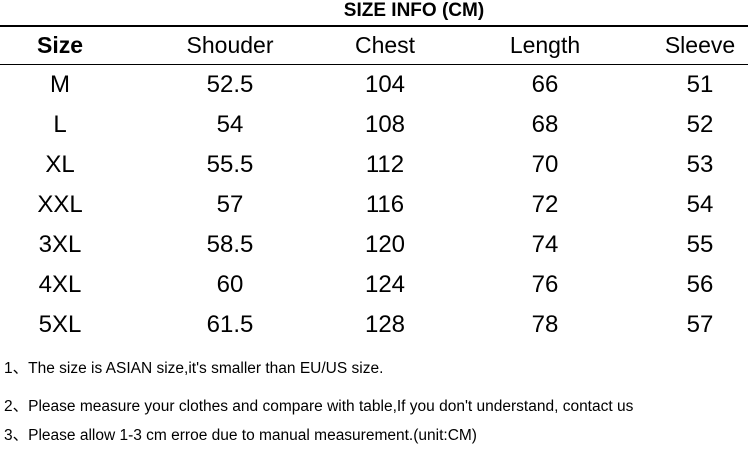 The height and width of the screenshot is (459, 748). I want to click on chest-cell: 124, so click(385, 284).